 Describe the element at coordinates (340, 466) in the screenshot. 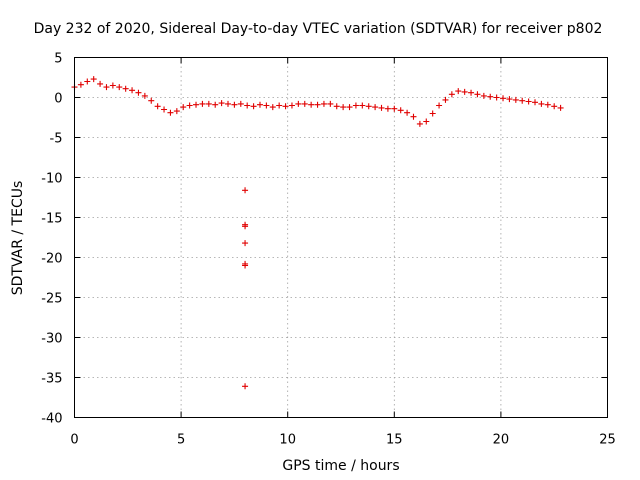

I see `x-axis-title: GPS time / hours` at that location.